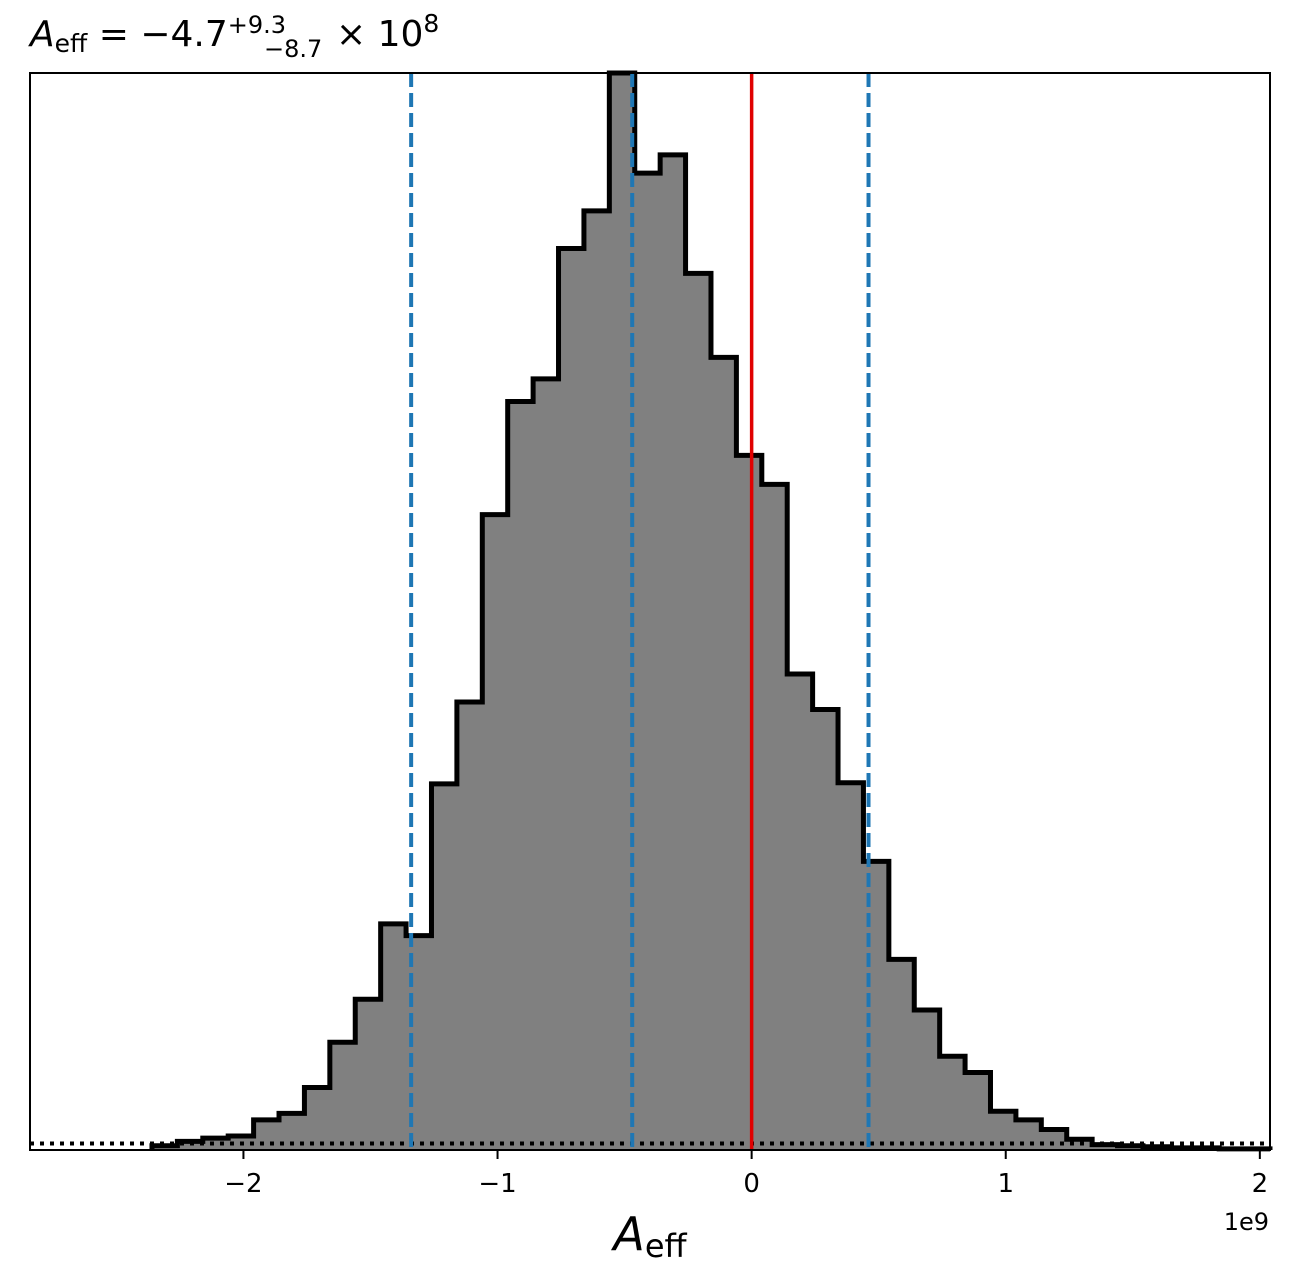 This screenshot has width=1289, height=1278. I want to click on x-offset-label: 1e9, so click(1246, 1222).